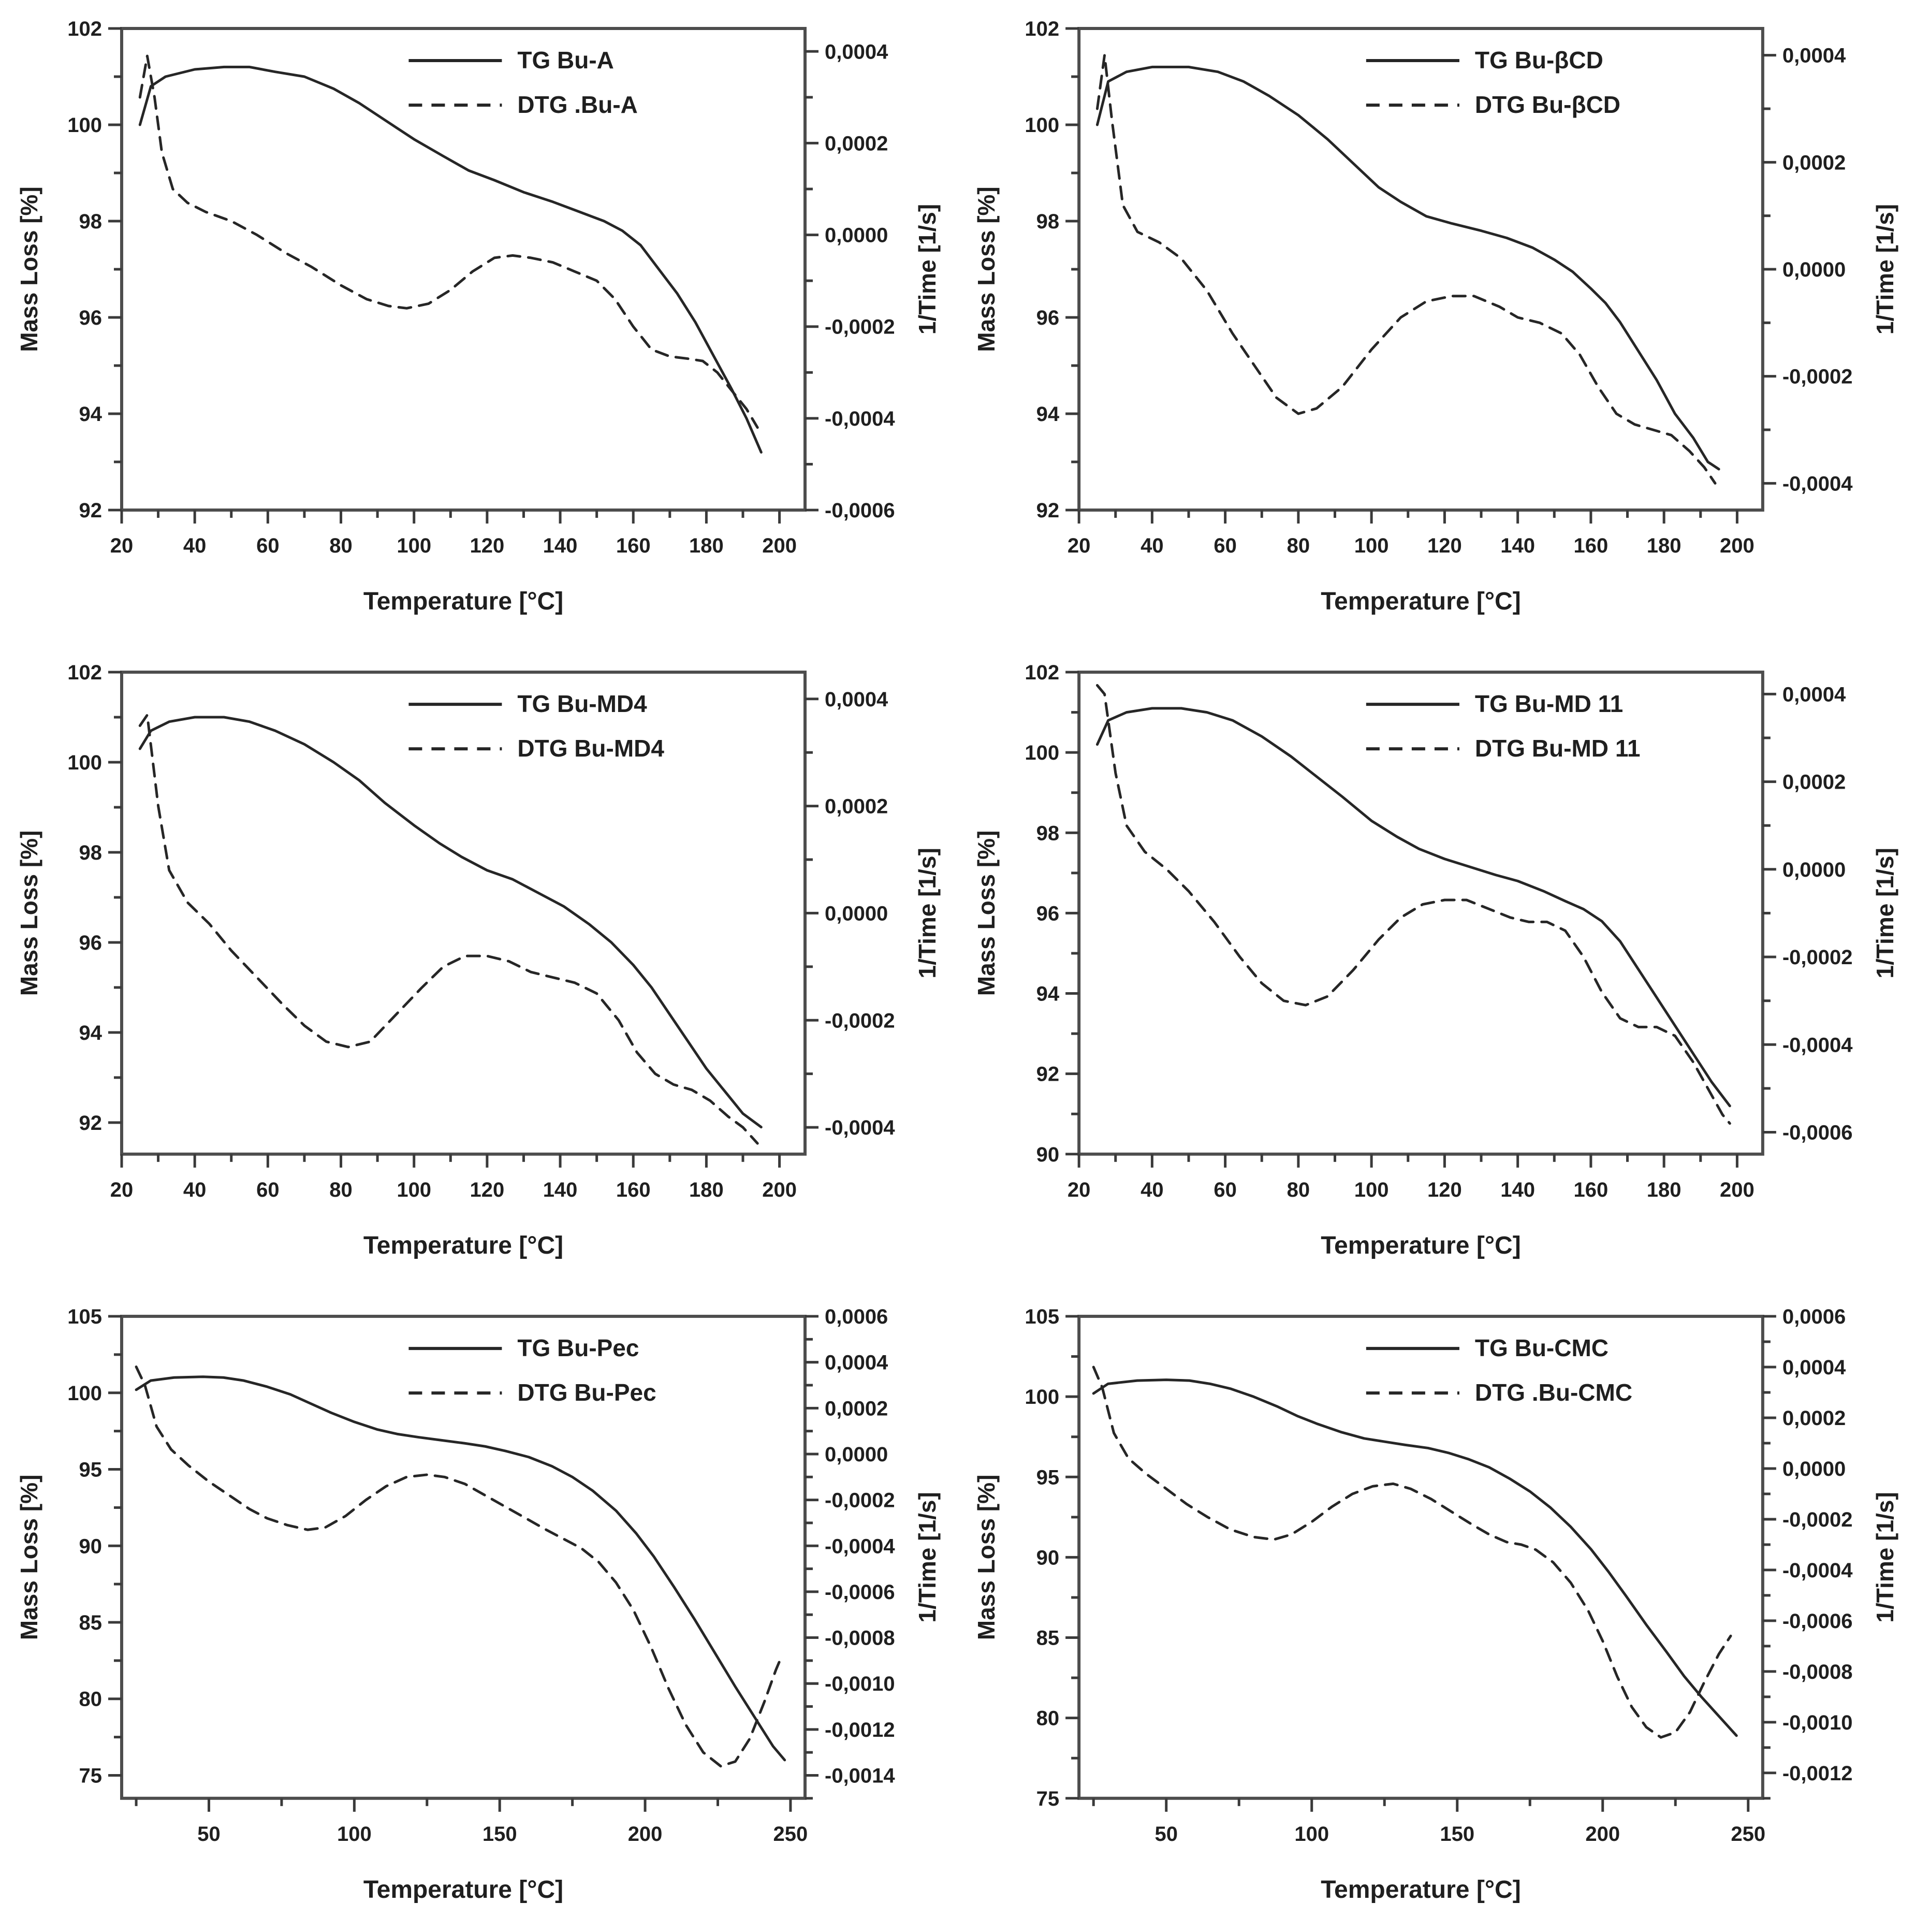  What do you see at coordinates (857, 235) in the screenshot?
I see `r-tick-label: 0,0000` at bounding box center [857, 235].